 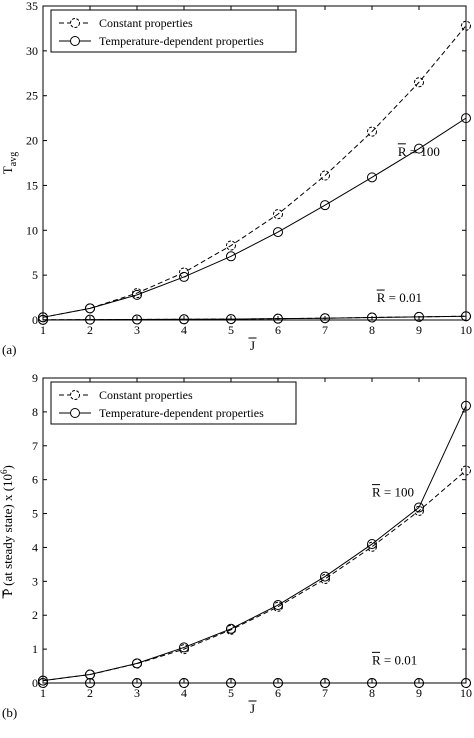 What do you see at coordinates (7, 170) in the screenshot?
I see `y-axis-label-main: T` at bounding box center [7, 170].